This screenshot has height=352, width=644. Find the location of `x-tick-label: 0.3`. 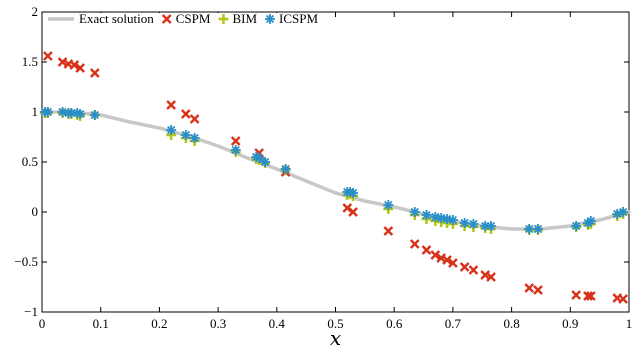

x-tick-label: 0.3 is located at coordinates (218, 323).